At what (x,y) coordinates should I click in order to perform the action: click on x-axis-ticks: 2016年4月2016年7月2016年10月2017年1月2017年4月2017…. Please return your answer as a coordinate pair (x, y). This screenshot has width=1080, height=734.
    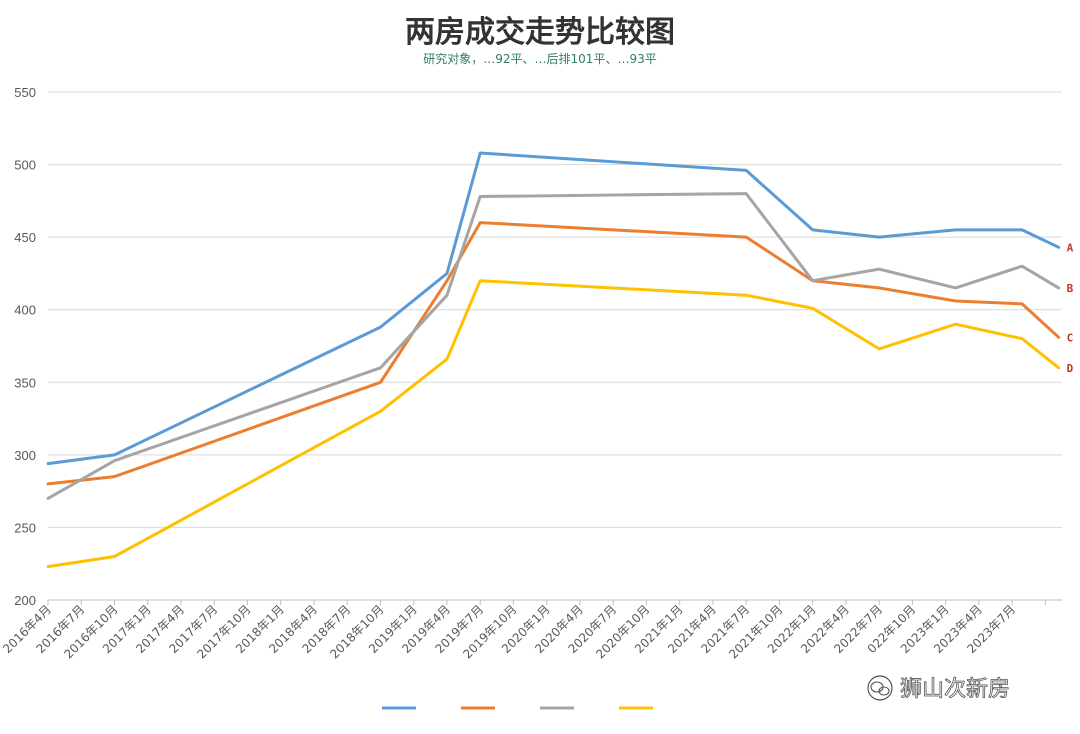
    Looking at the image, I should click on (523, 630).